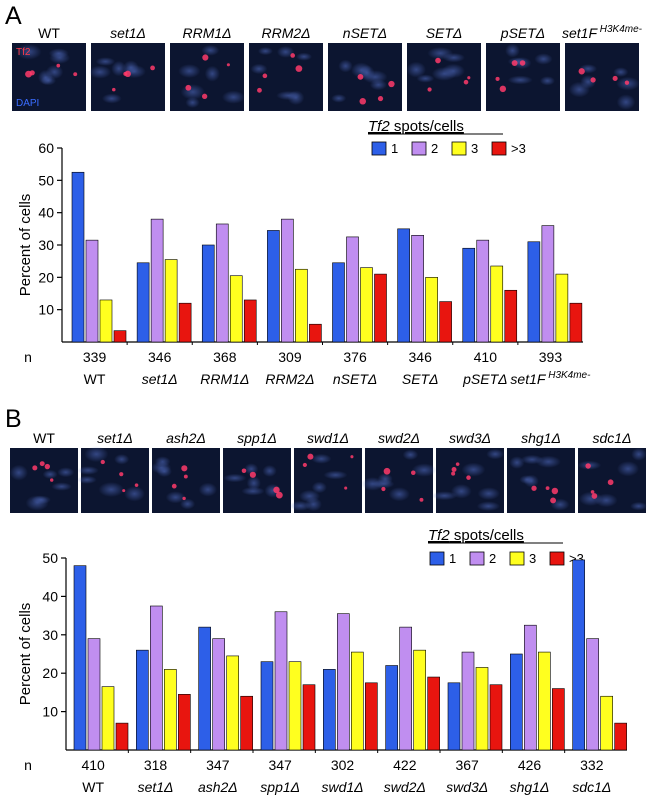 The height and width of the screenshot is (800, 653). What do you see at coordinates (467, 787) in the screenshot?
I see `strain-name: swd3Δ` at bounding box center [467, 787].